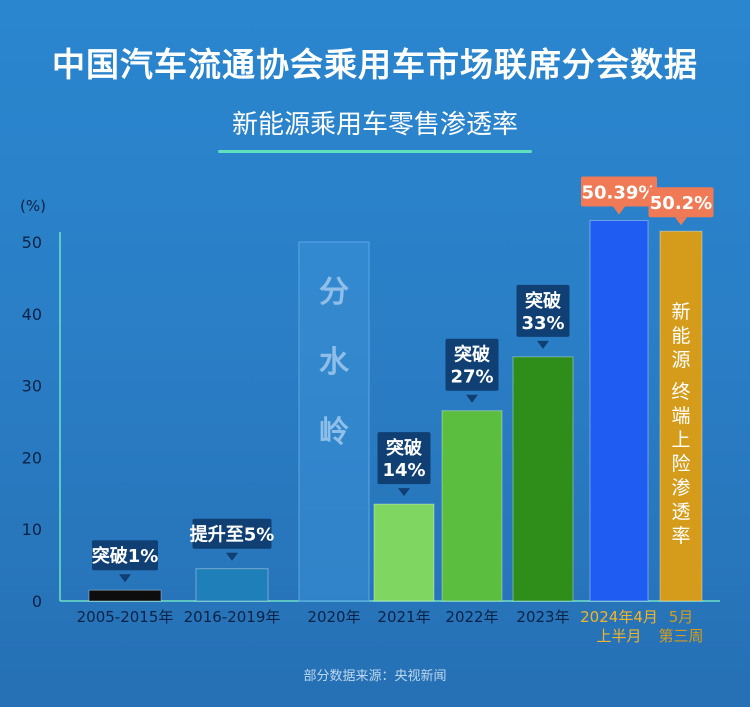 The image size is (750, 707). Describe the element at coordinates (680, 464) in the screenshot. I see `bar-inner-label: 险` at that location.